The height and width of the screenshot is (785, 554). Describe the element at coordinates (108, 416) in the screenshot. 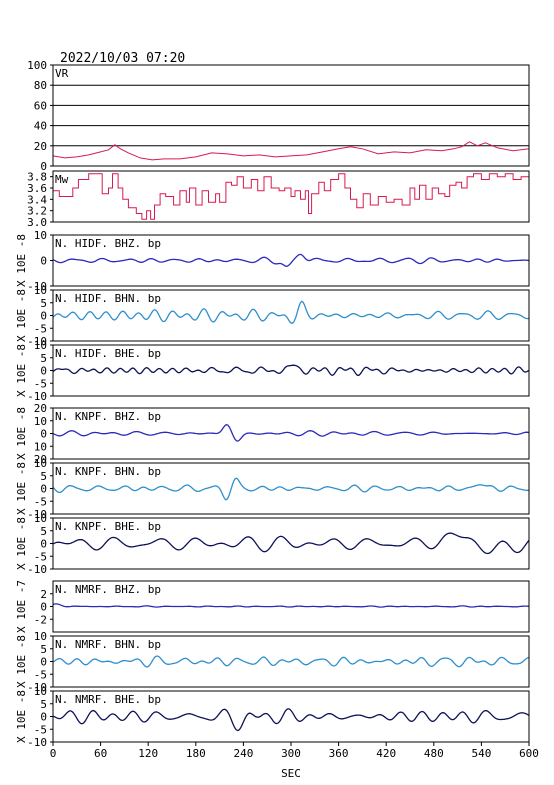

I see `trace-label: N. KNPF. BHZ. bp` at that location.